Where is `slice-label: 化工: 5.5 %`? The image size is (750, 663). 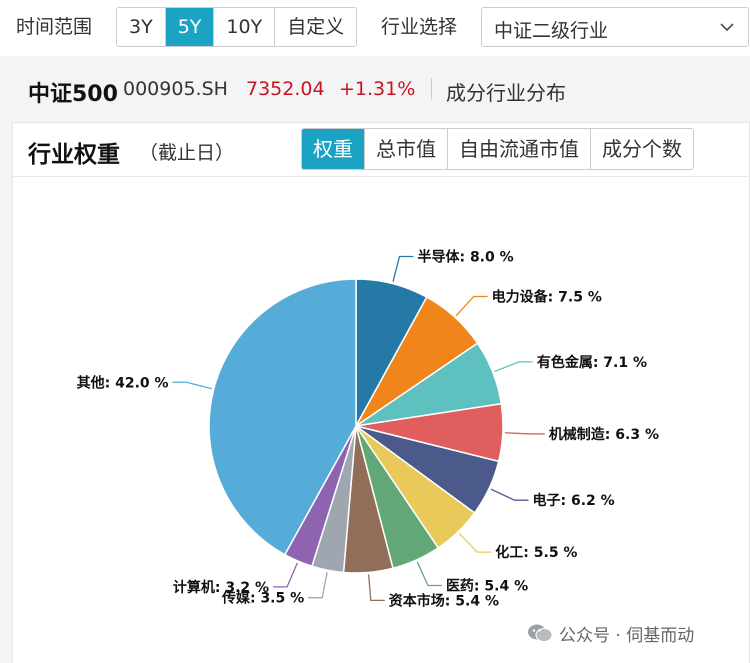
slice-label: 化工: 5.5 % is located at coordinates (536, 552).